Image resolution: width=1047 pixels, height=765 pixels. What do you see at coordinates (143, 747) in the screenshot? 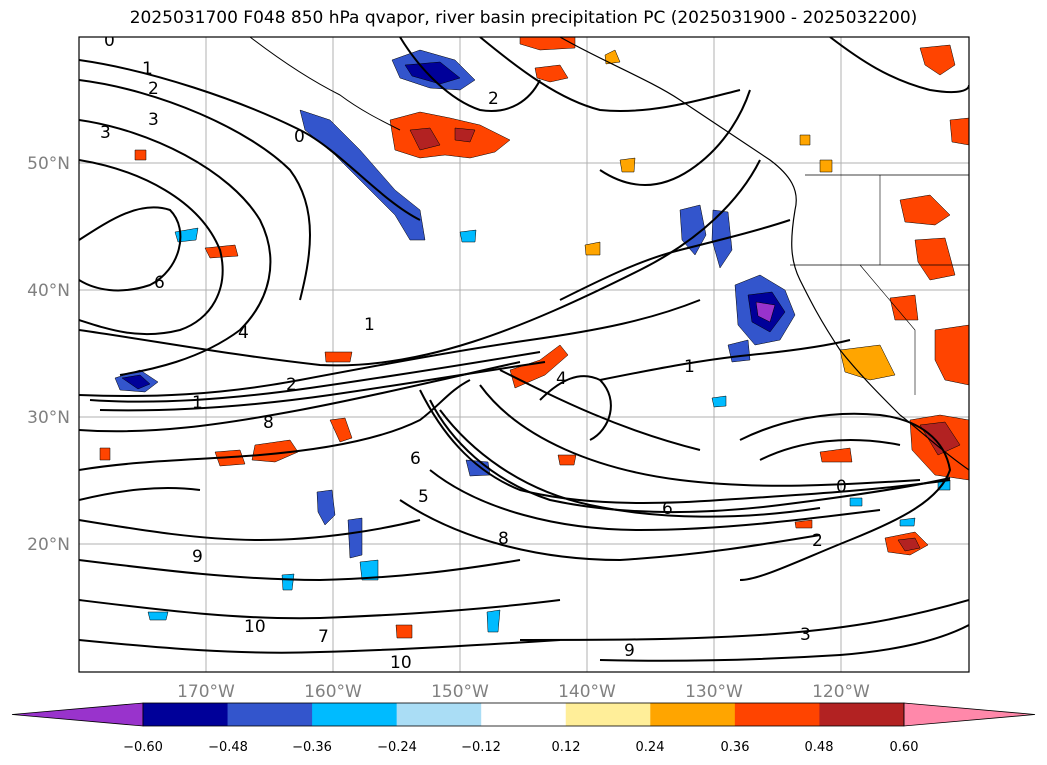
I see `colorbar-tick-label: −0.60` at bounding box center [143, 747].